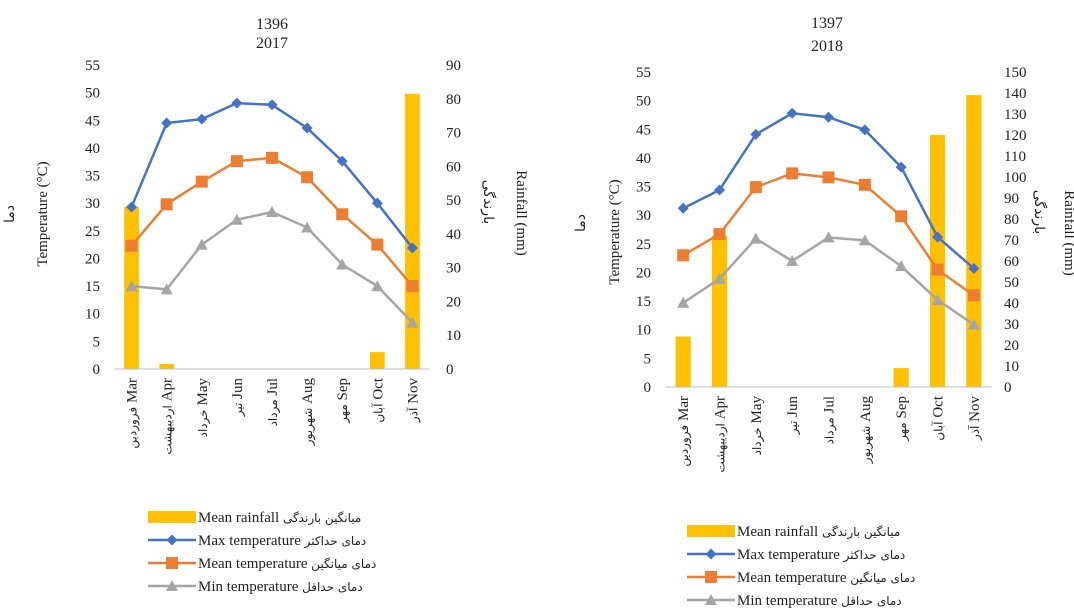 The width and height of the screenshot is (1074, 613). Describe the element at coordinates (779, 532) in the screenshot. I see `legend-label-en: Mean rainfall` at that location.